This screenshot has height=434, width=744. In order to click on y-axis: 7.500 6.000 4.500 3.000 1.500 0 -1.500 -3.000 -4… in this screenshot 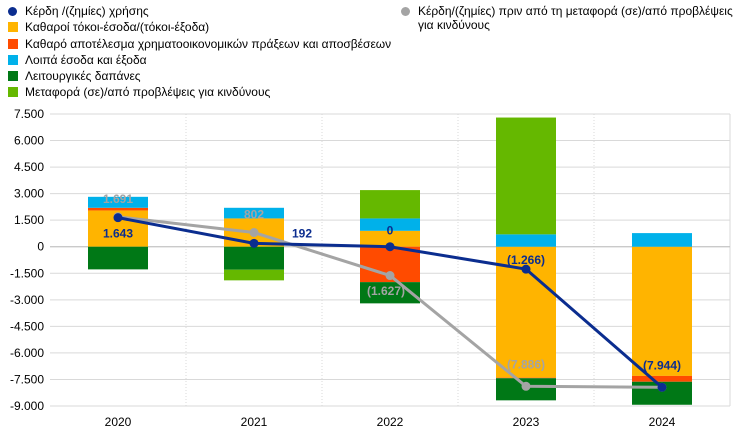, I will do `click(27, 260)`.